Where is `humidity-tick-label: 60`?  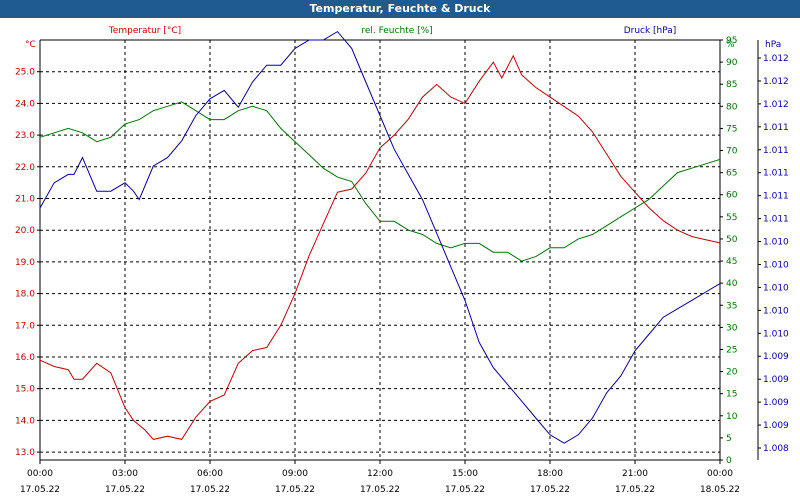
humidity-tick-label: 60 is located at coordinates (732, 196).